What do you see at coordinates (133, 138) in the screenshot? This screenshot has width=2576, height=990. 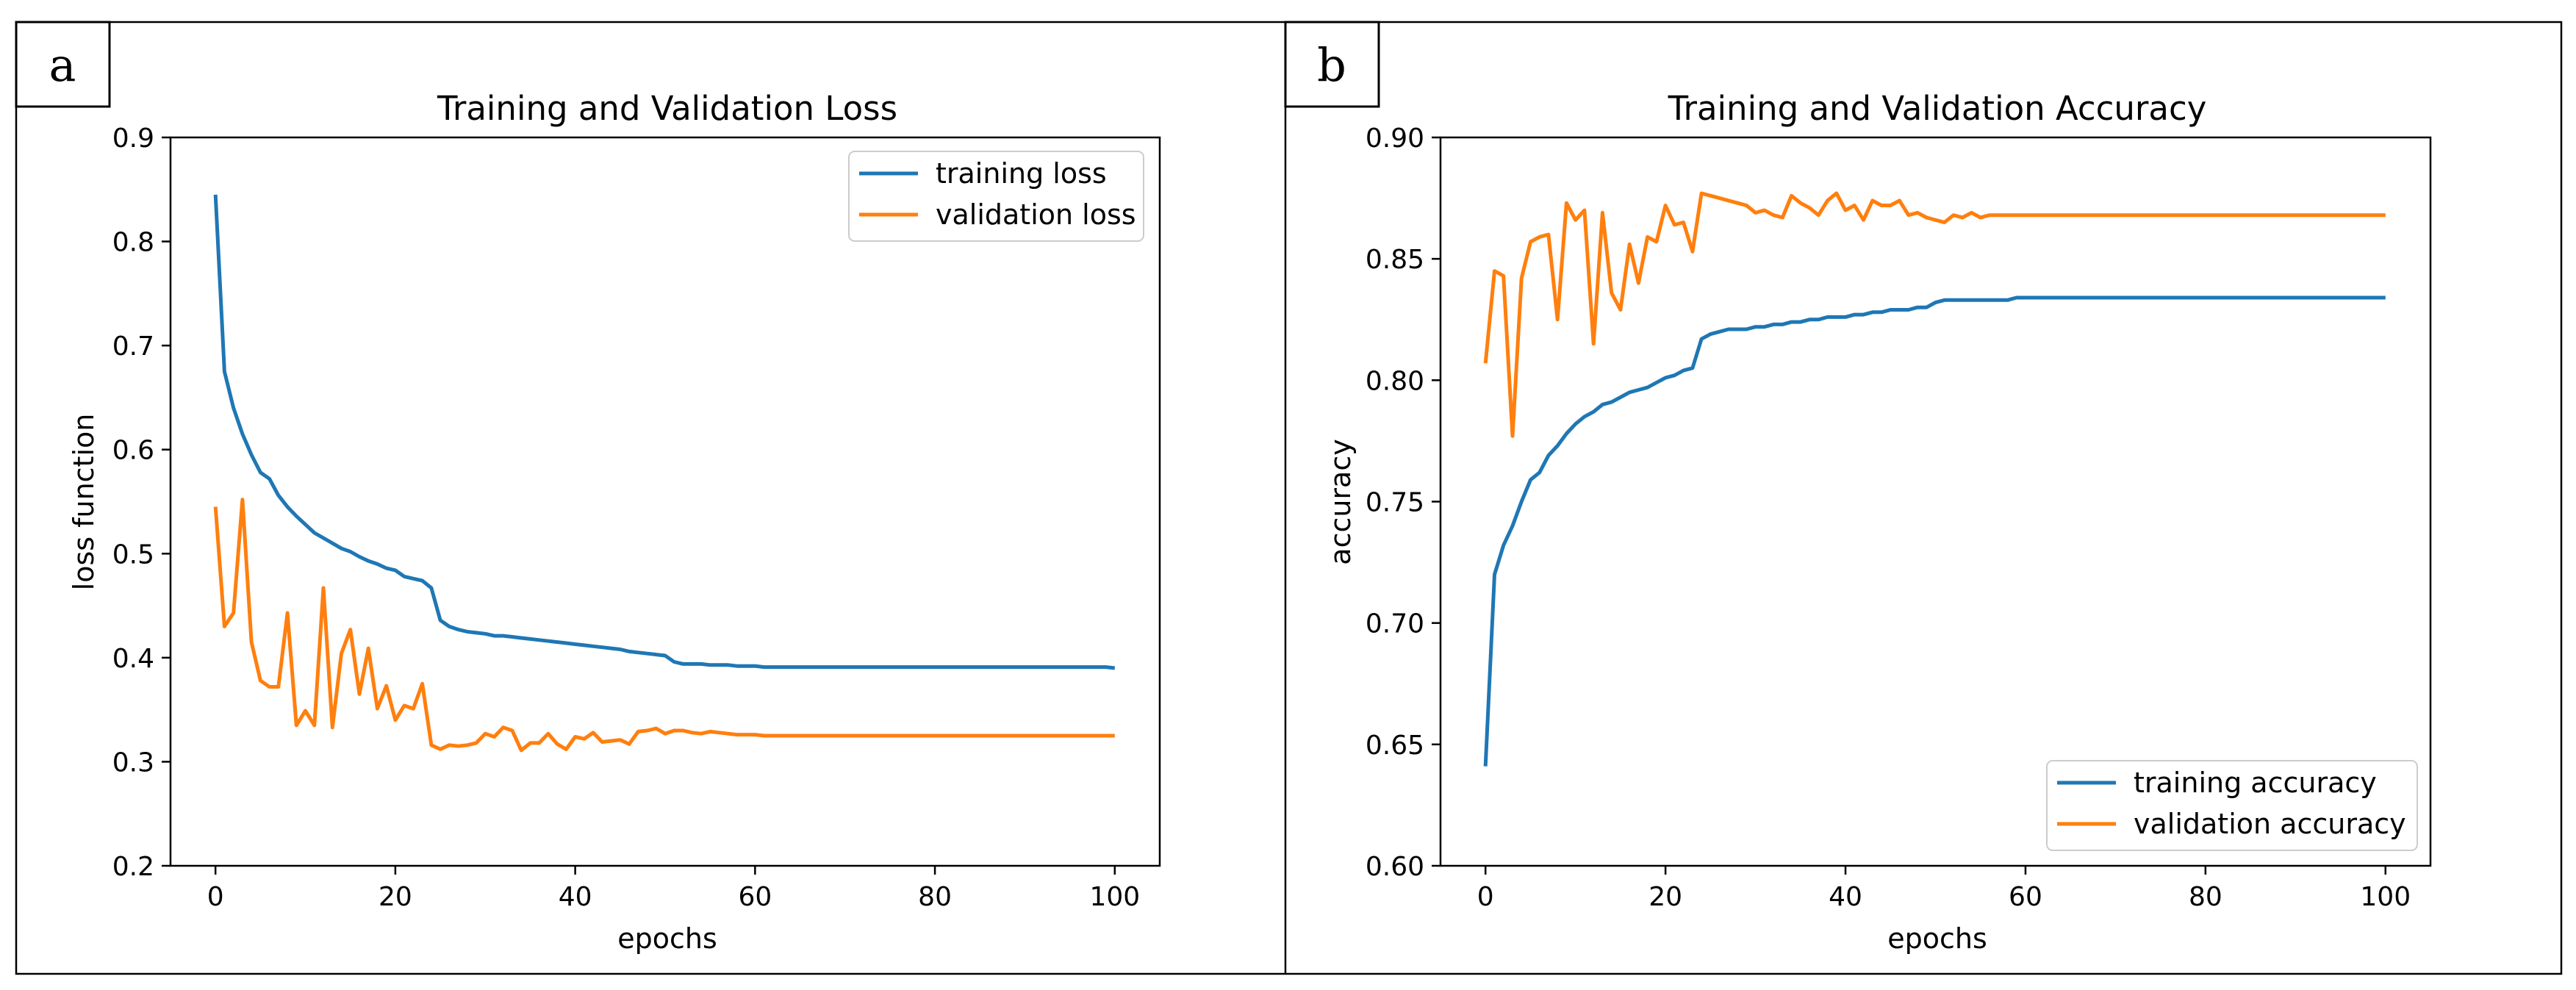 I see `y-tick-label: 0.9` at bounding box center [133, 138].